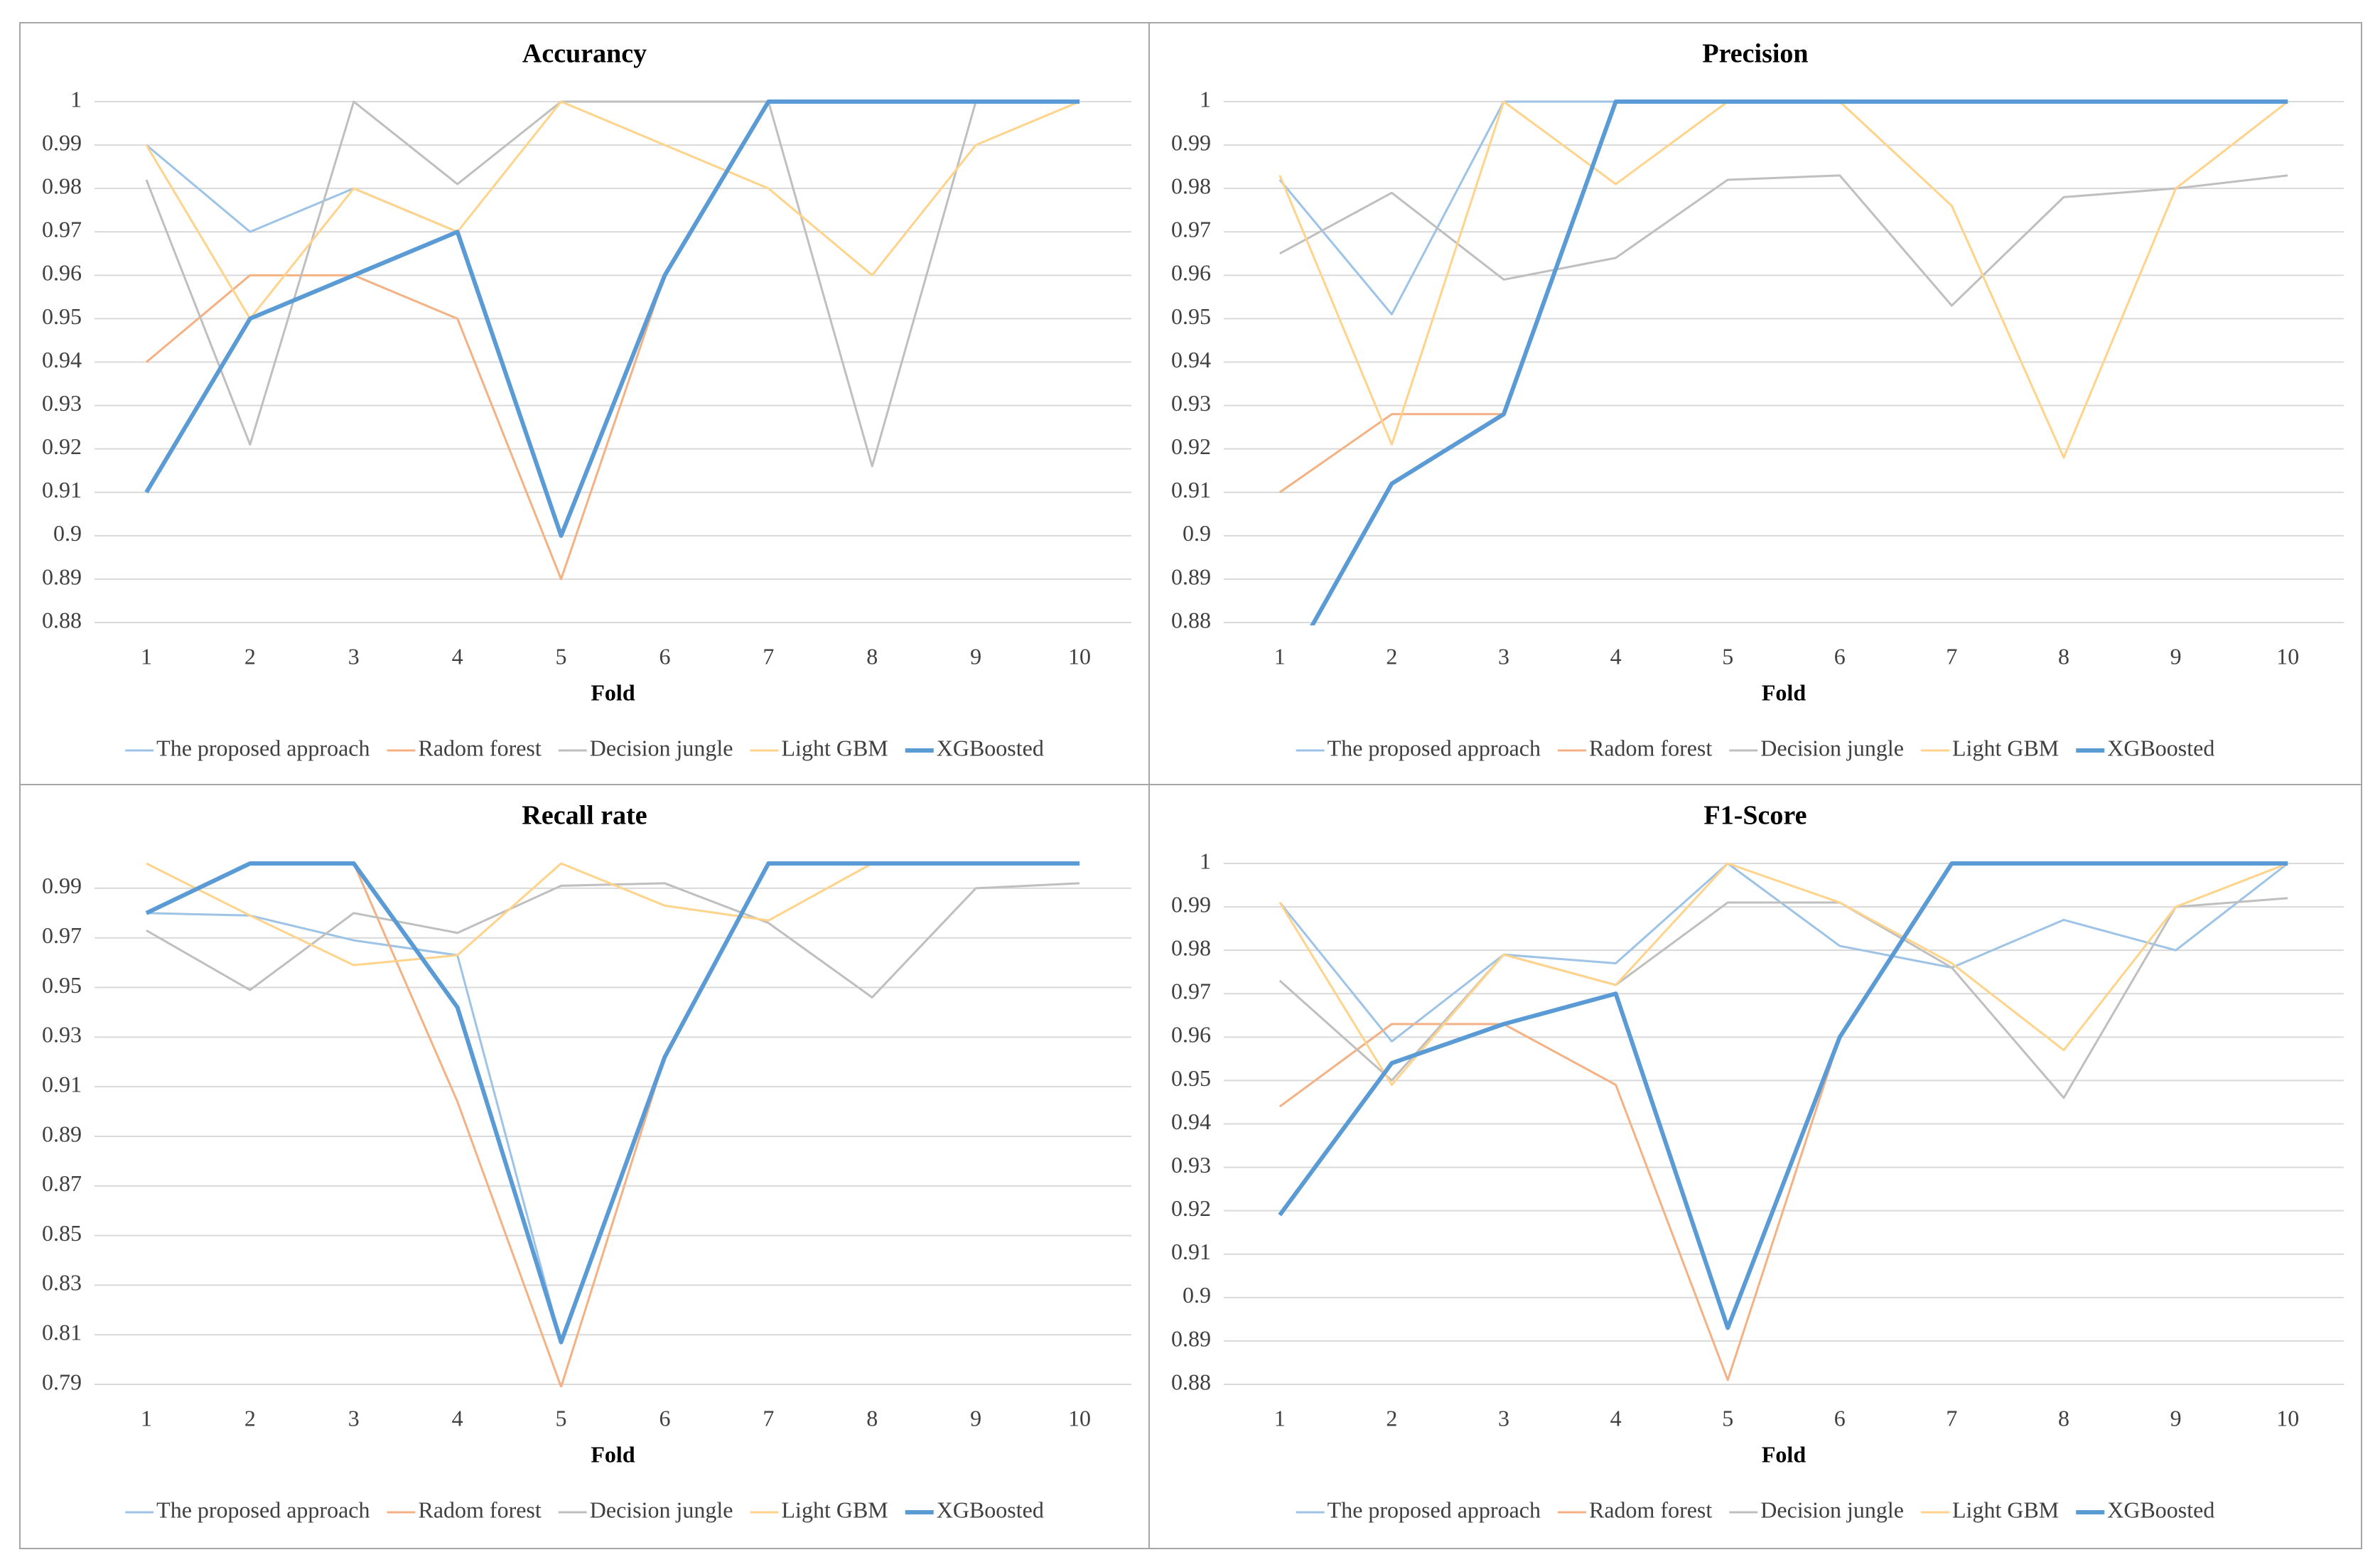  I want to click on y-tick-label: 0.79, so click(62, 1381).